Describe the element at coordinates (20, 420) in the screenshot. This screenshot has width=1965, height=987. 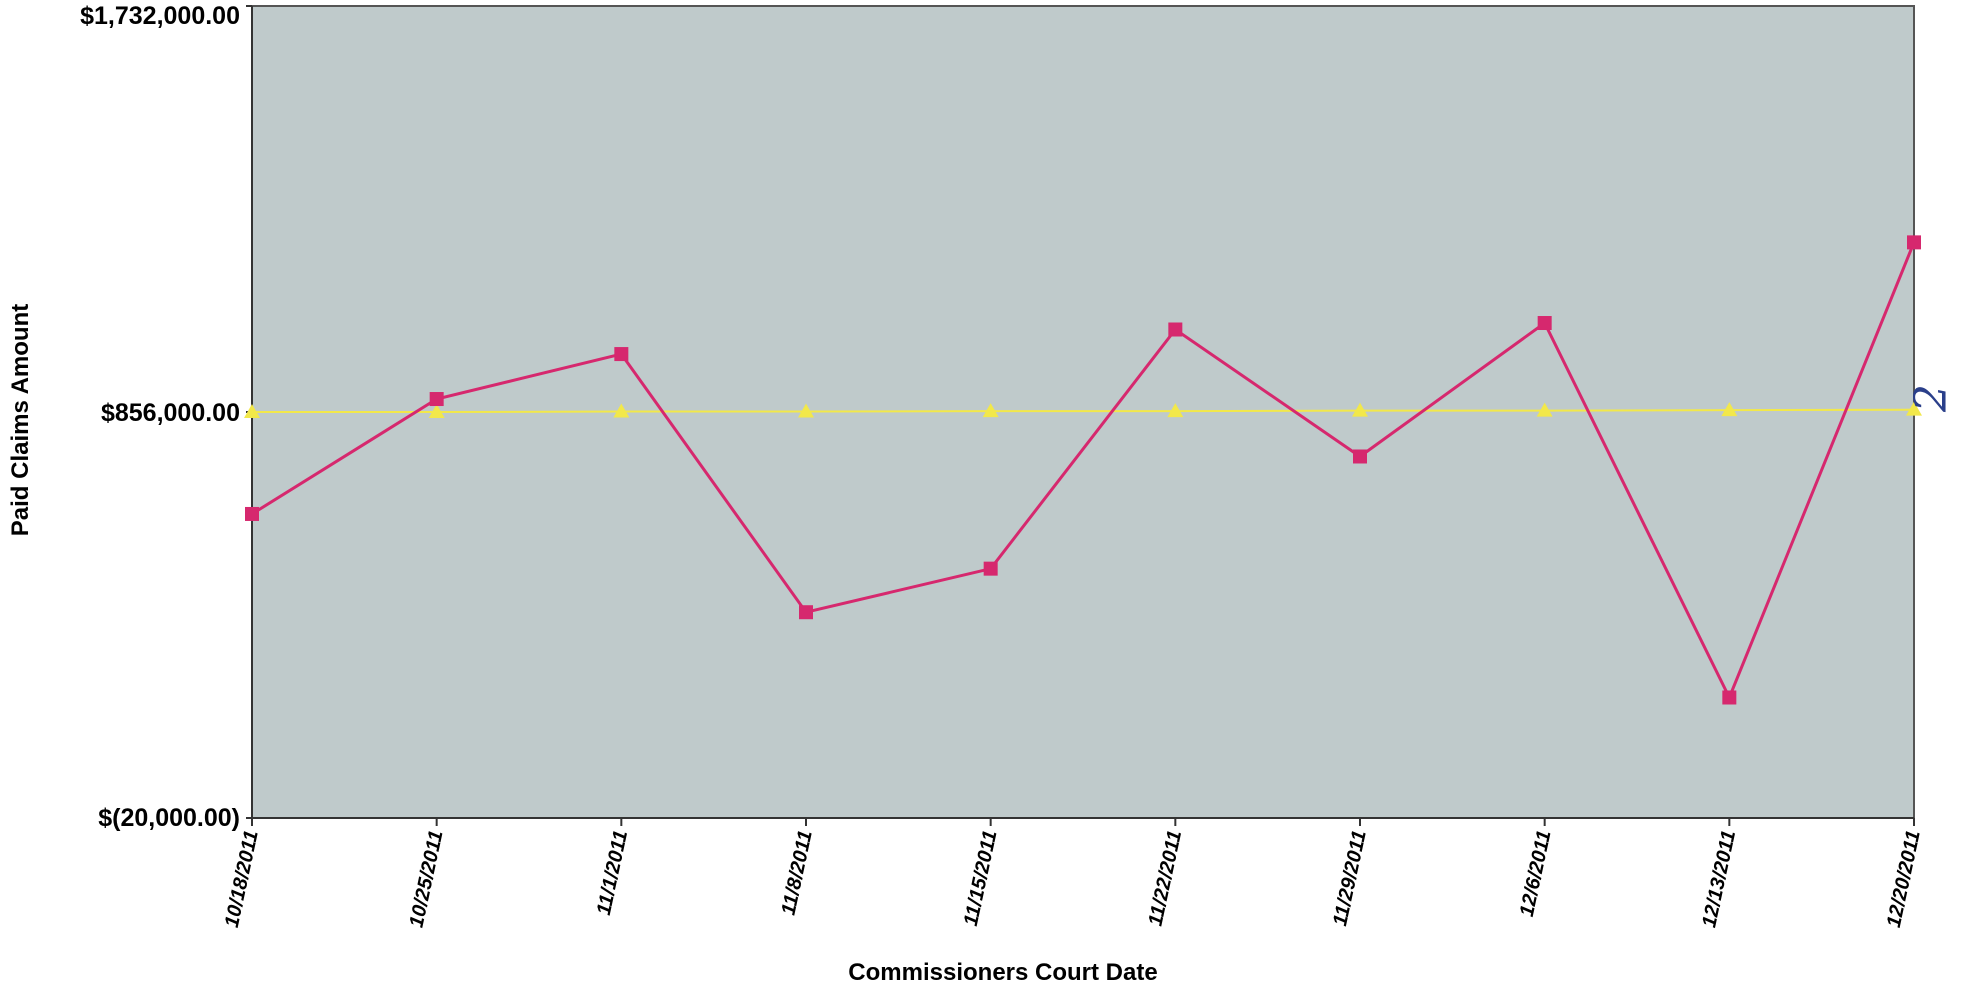
I see `y-axis-label: Paid Claims Amount` at that location.